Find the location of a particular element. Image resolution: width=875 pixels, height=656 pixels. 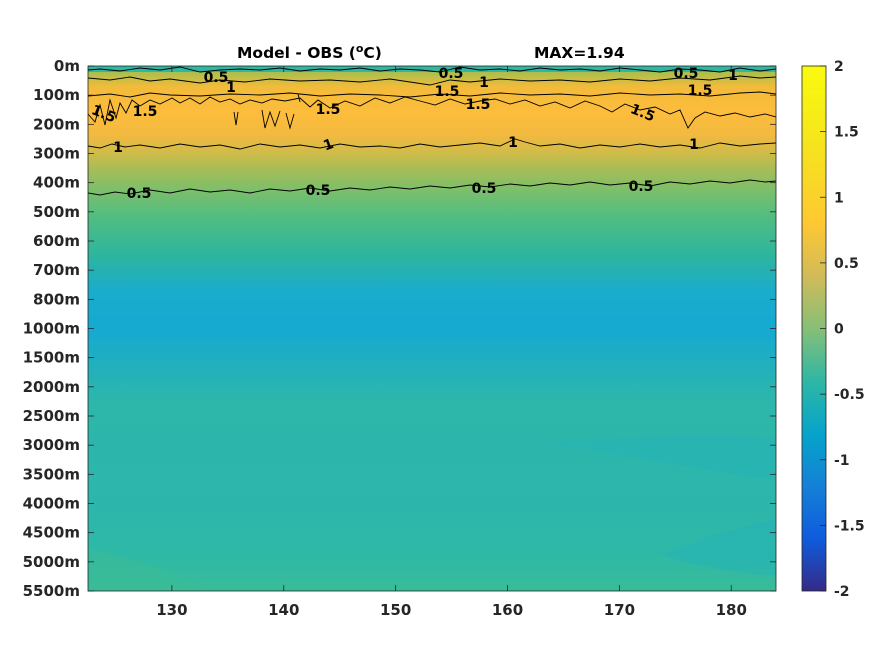

y-tick-label: 700m is located at coordinates (56, 270).